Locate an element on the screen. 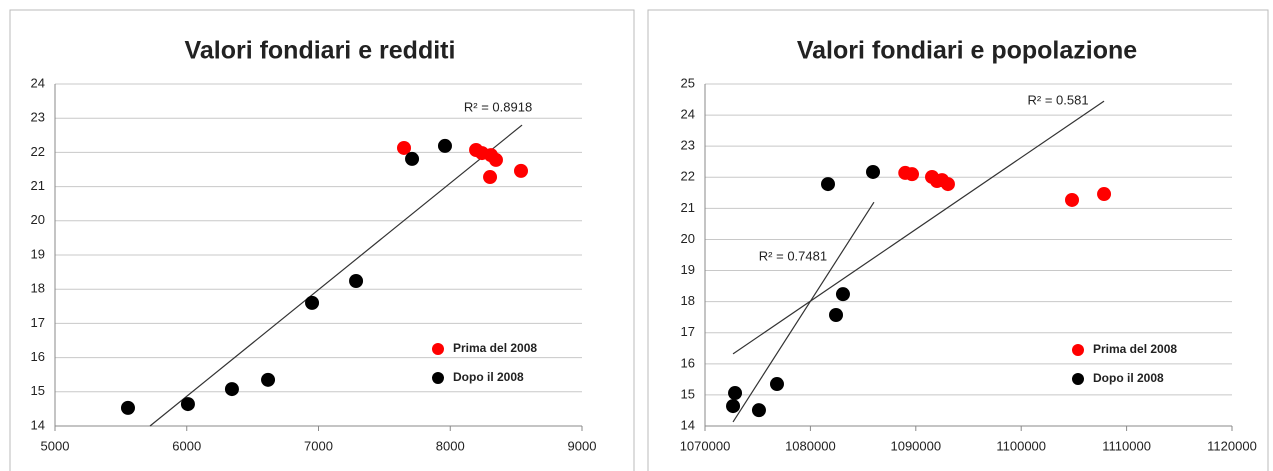  x-tick-label: 7000 is located at coordinates (318, 445).